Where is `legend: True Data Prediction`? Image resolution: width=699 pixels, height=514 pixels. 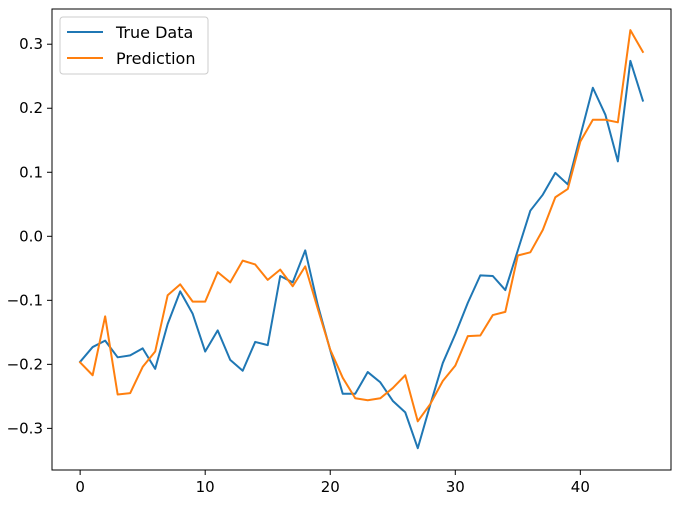
legend: True Data Prediction is located at coordinates (134, 45).